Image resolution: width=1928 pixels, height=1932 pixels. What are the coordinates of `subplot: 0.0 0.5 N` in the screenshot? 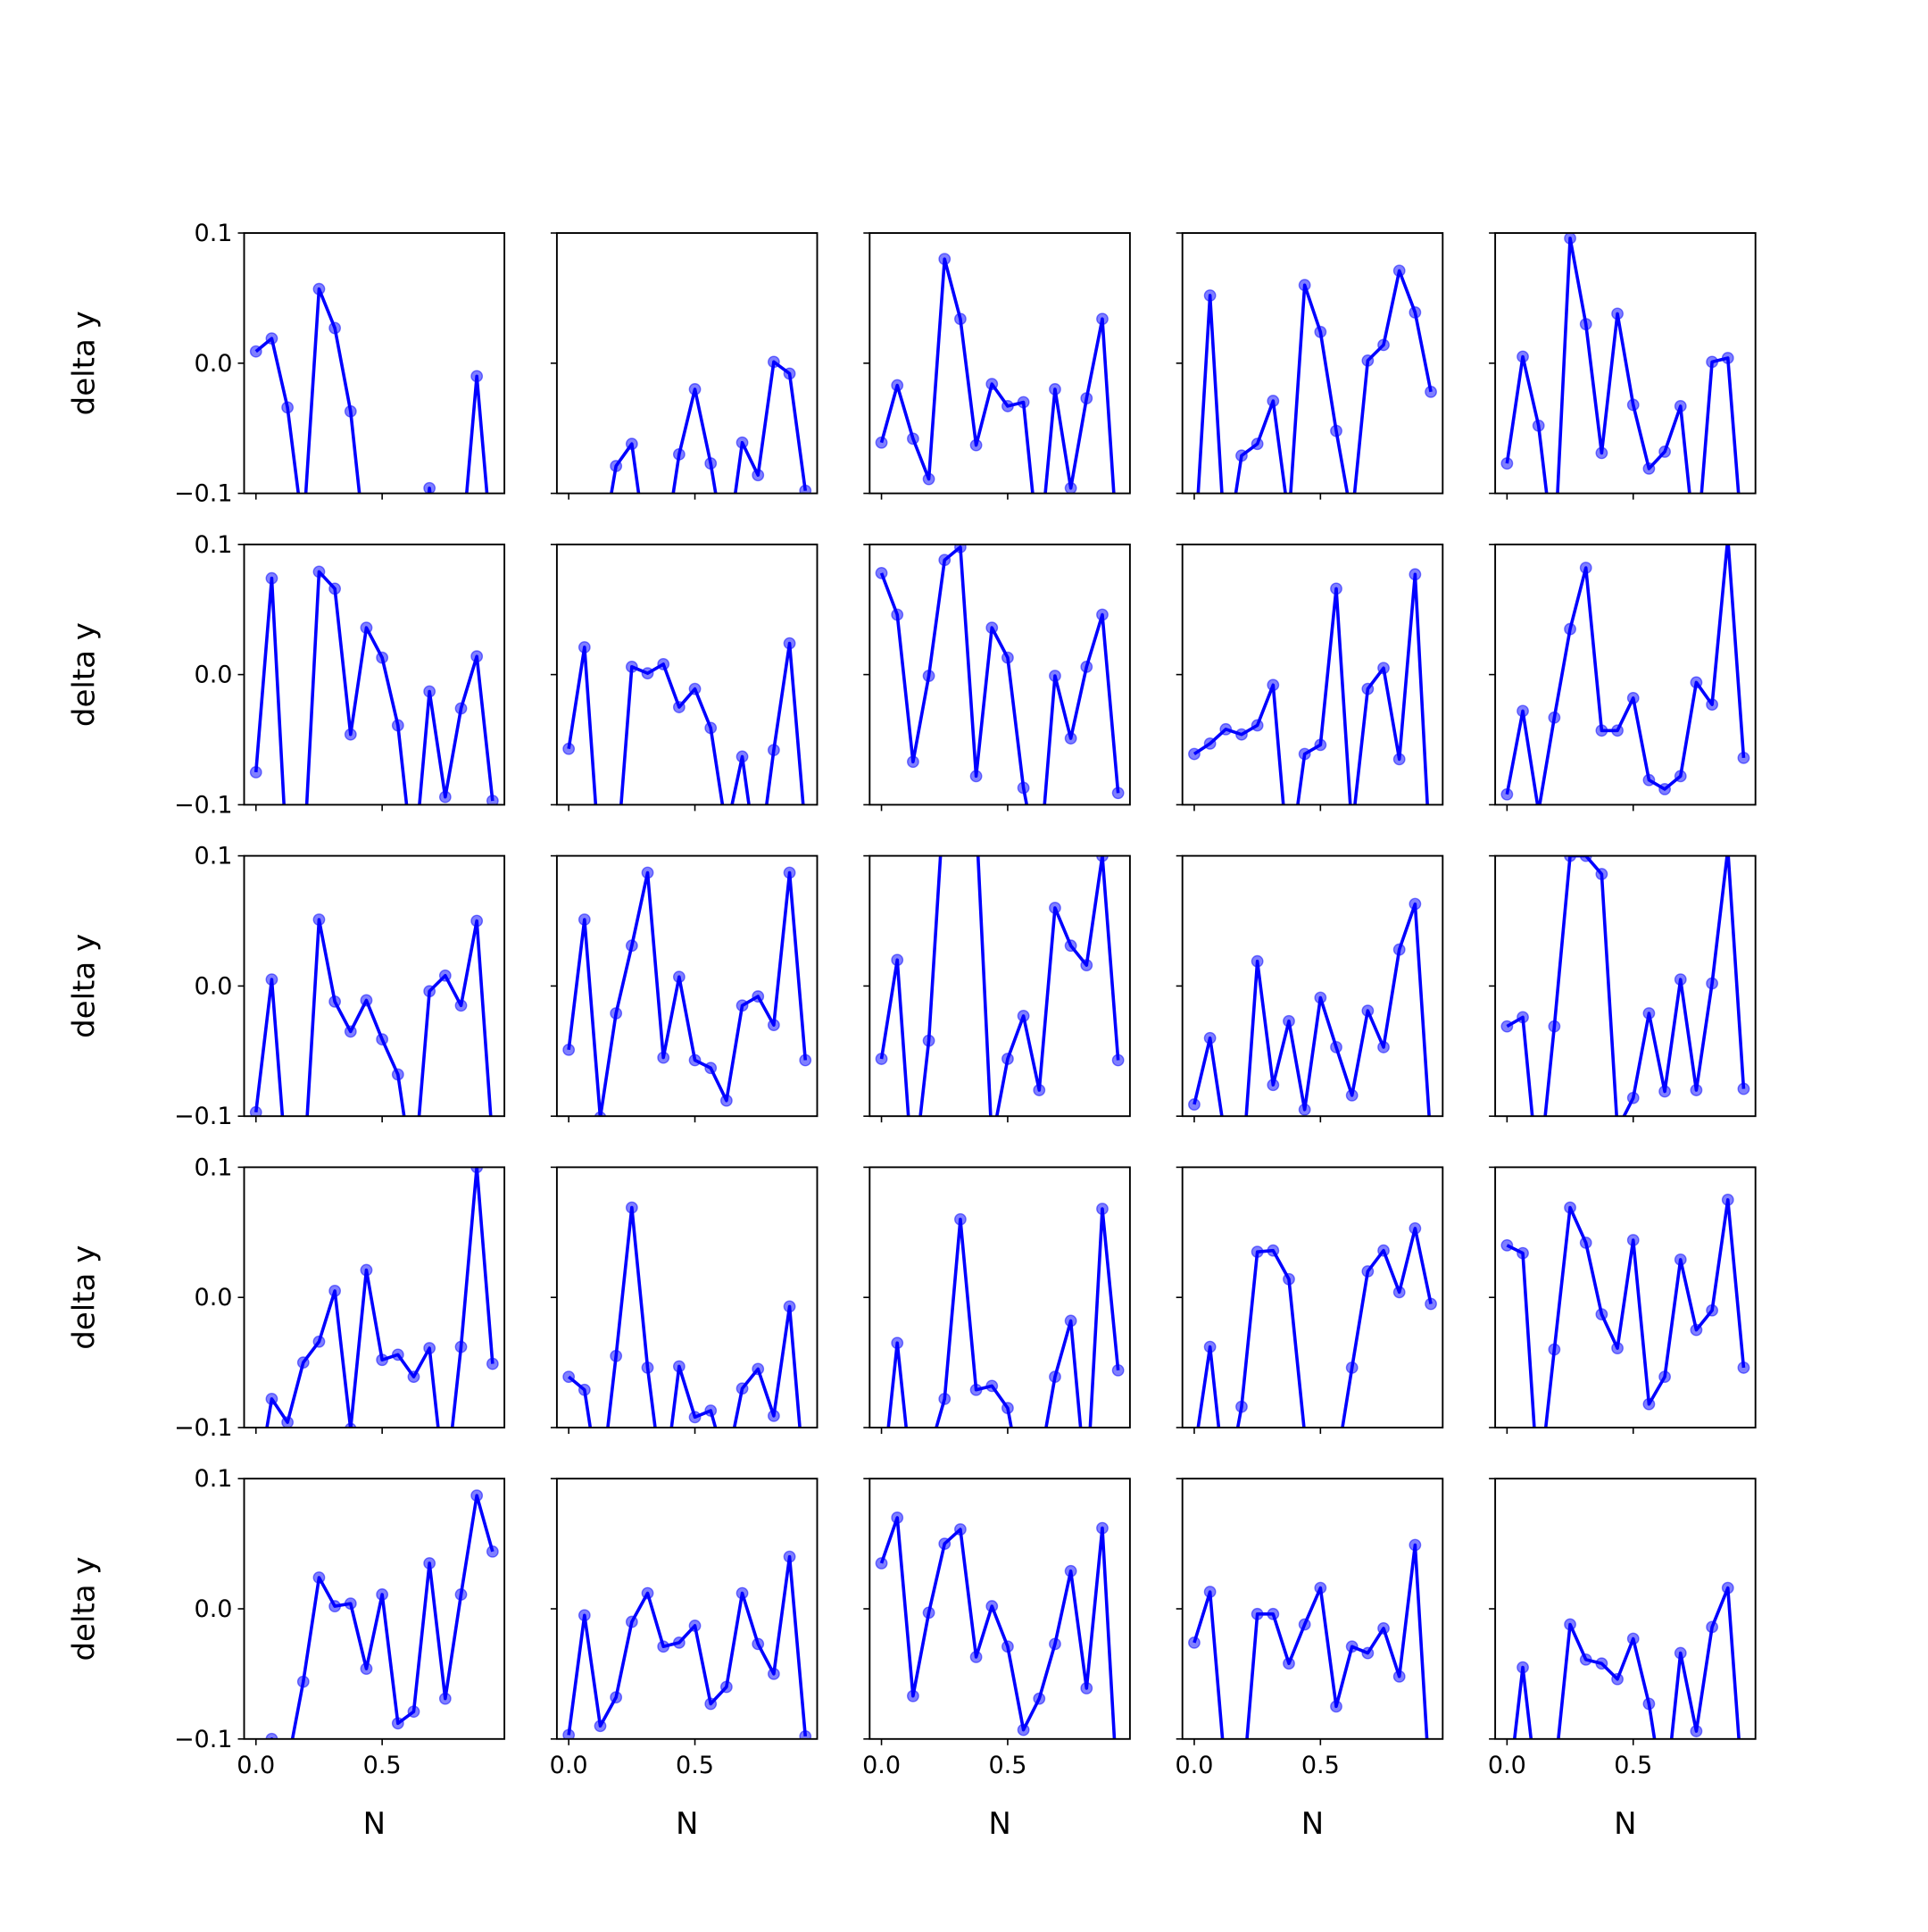 It's located at (1622, 1660).